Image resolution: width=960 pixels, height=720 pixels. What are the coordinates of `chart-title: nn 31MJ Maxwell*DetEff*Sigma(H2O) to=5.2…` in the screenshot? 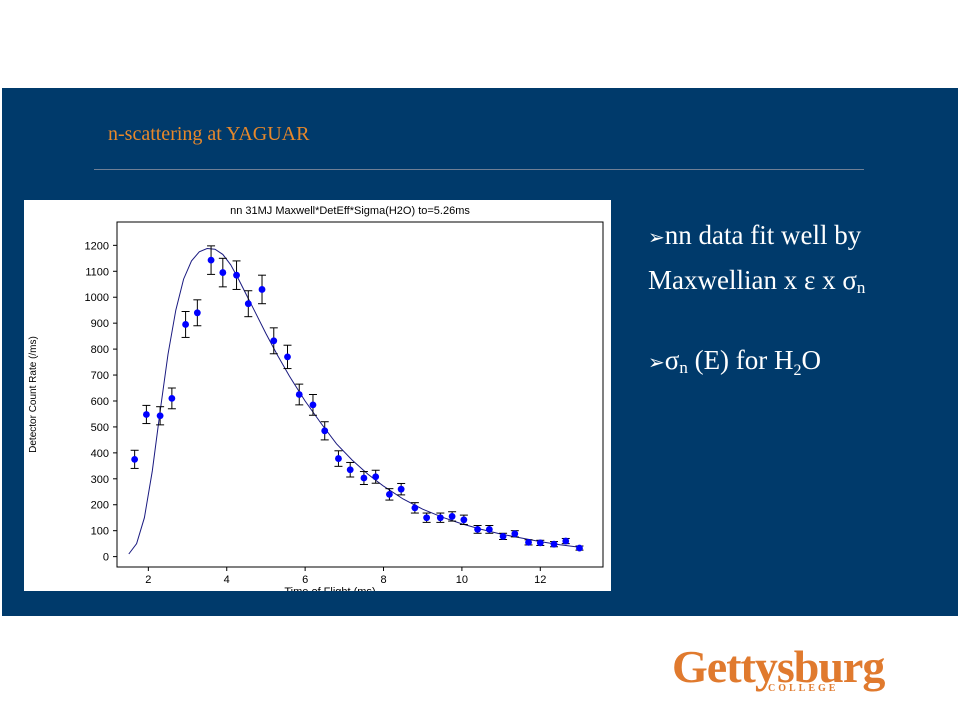 It's located at (350, 211).